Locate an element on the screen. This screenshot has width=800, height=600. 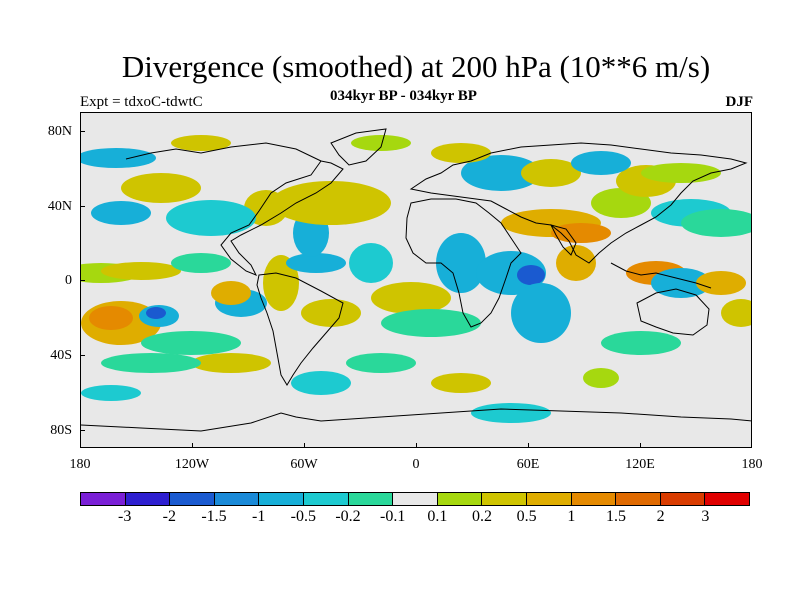
coastline-india is located at coordinates (563, 240).